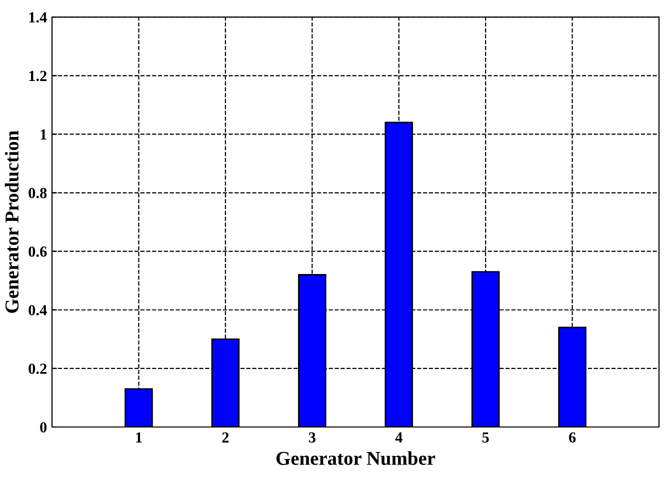 The height and width of the screenshot is (488, 667). Describe the element at coordinates (37, 369) in the screenshot. I see `y-tick-label: 0.2` at that location.